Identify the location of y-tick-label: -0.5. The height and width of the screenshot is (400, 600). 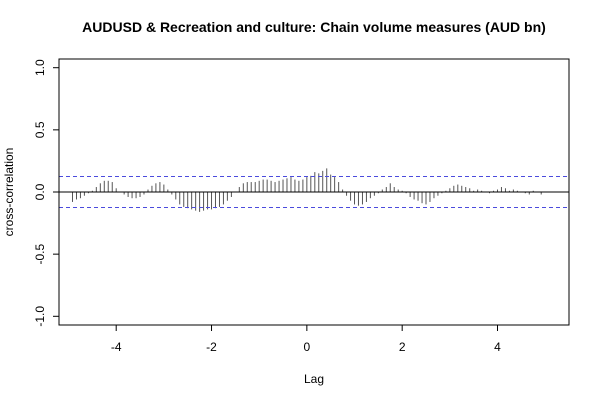
(40, 253).